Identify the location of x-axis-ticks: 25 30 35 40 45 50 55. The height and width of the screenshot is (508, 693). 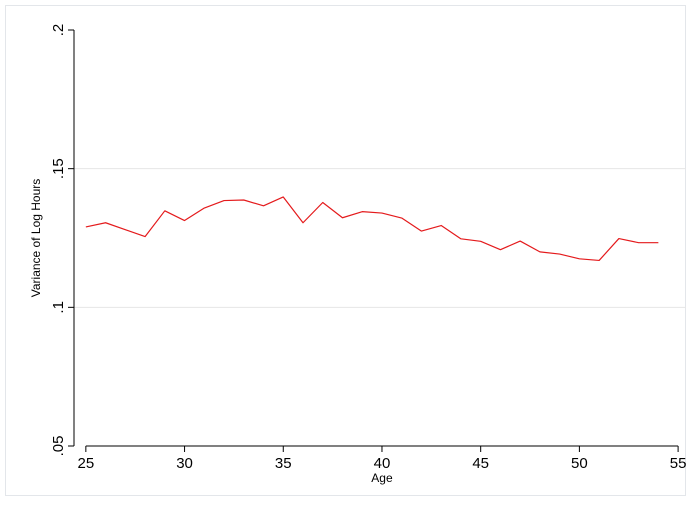
(382, 459).